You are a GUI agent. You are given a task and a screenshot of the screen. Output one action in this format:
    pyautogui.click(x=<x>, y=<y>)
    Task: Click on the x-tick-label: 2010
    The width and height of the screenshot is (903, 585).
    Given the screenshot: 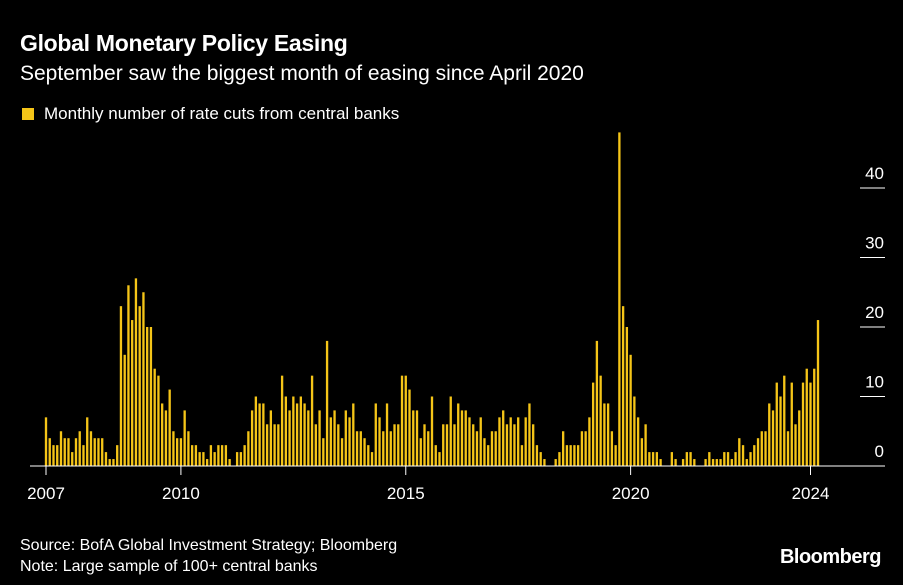 What is the action you would take?
    pyautogui.click(x=181, y=493)
    